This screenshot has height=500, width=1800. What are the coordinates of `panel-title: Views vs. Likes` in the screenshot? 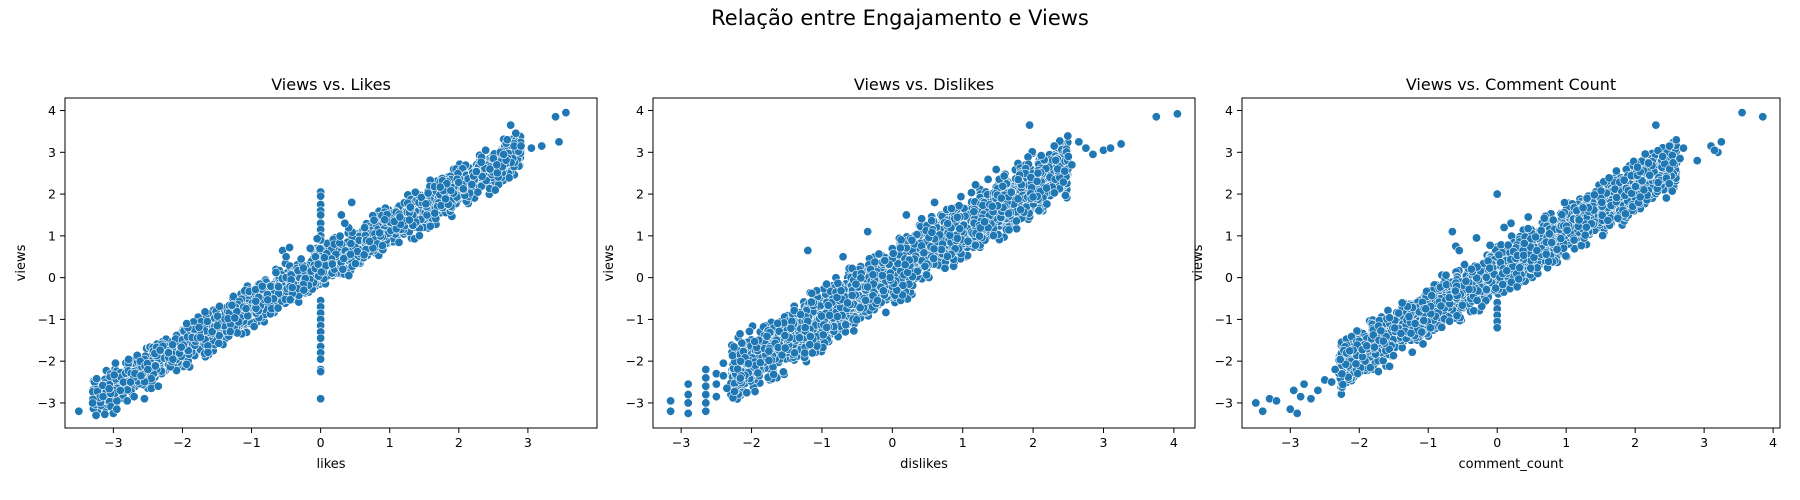 It's located at (331, 84).